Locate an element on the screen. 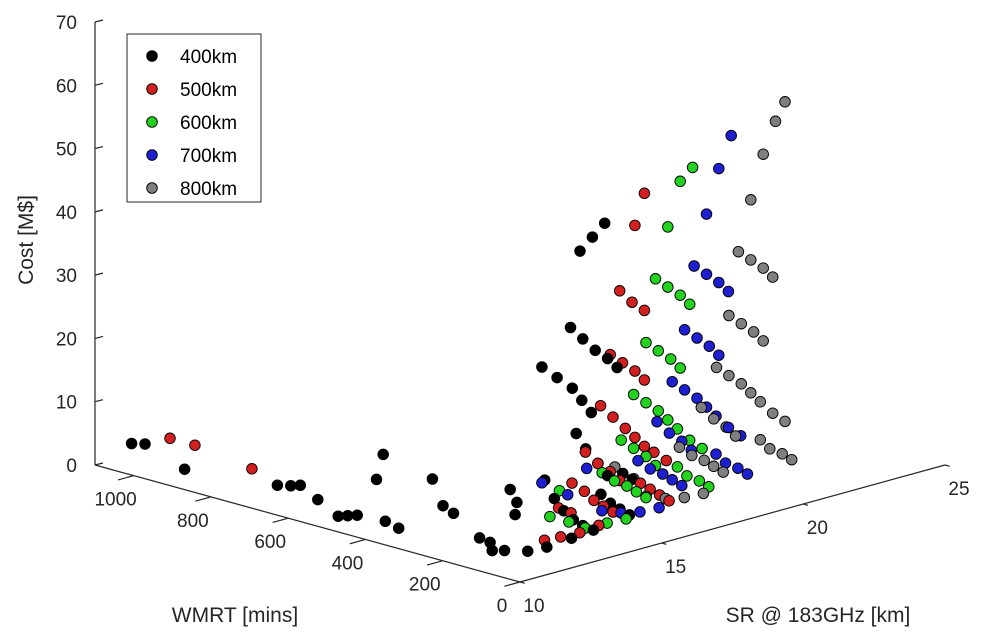 The image size is (992, 642). sr-tick-label: 25 is located at coordinates (958, 489).